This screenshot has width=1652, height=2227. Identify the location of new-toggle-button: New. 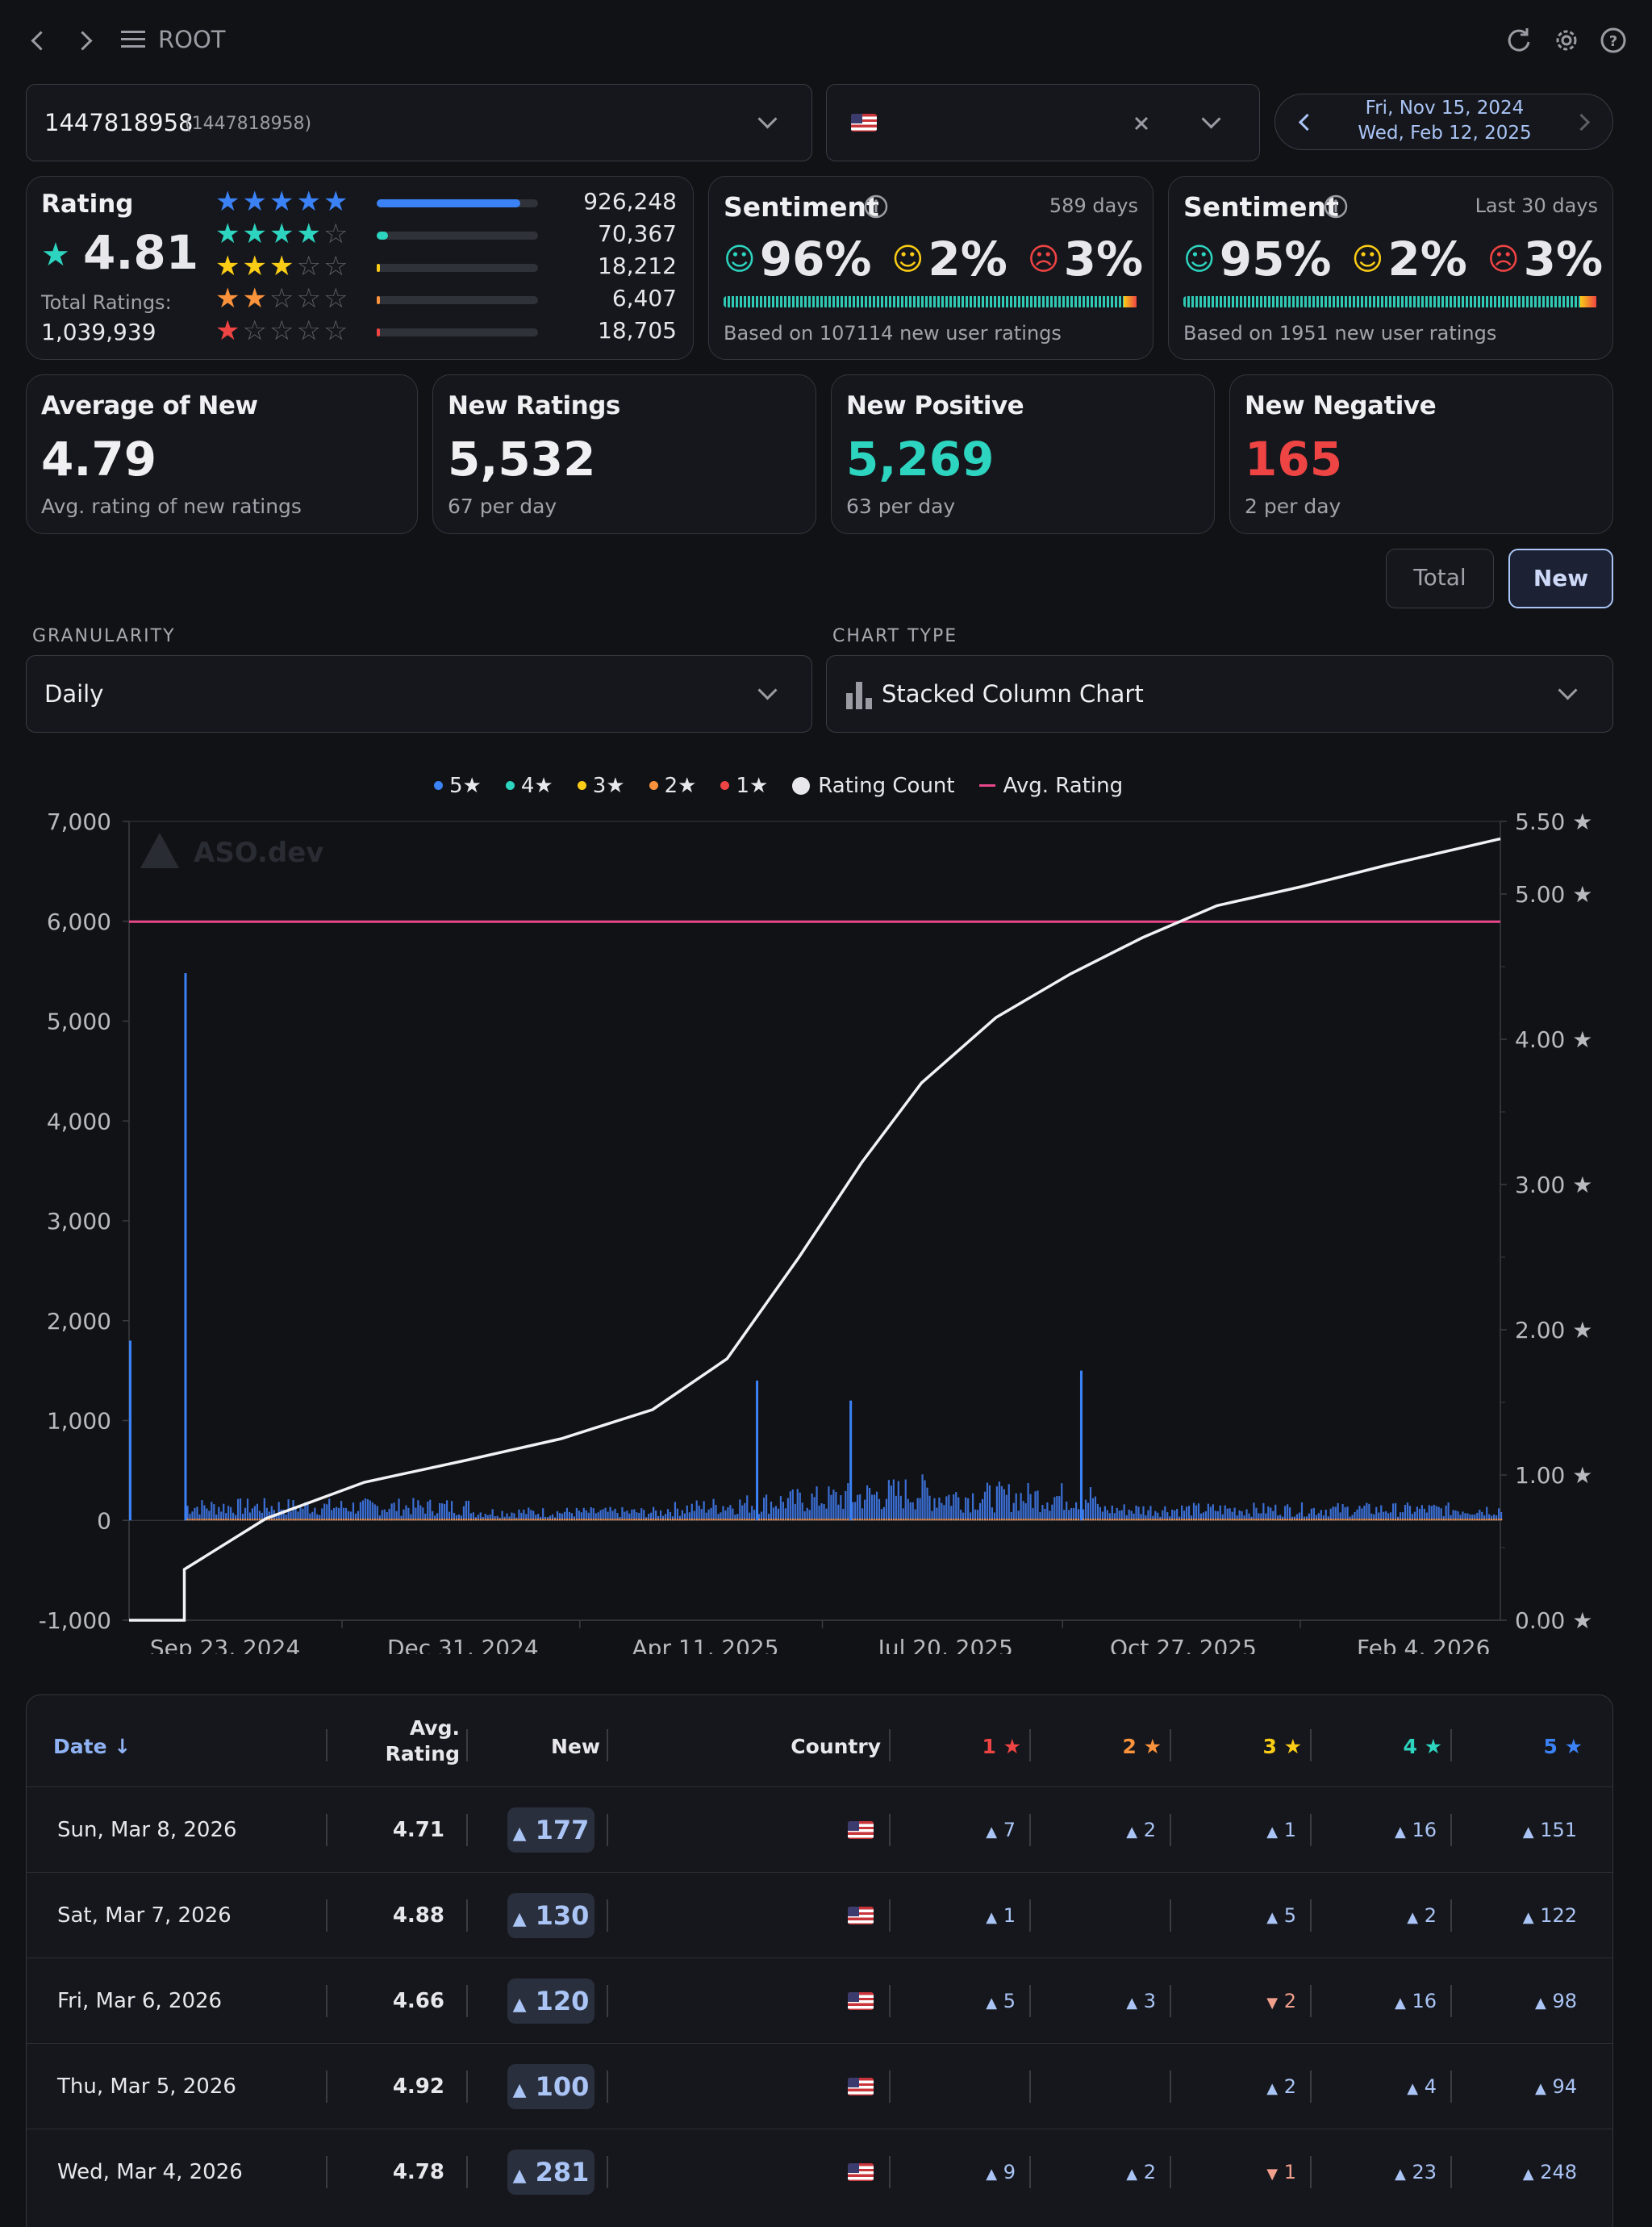
(1560, 578).